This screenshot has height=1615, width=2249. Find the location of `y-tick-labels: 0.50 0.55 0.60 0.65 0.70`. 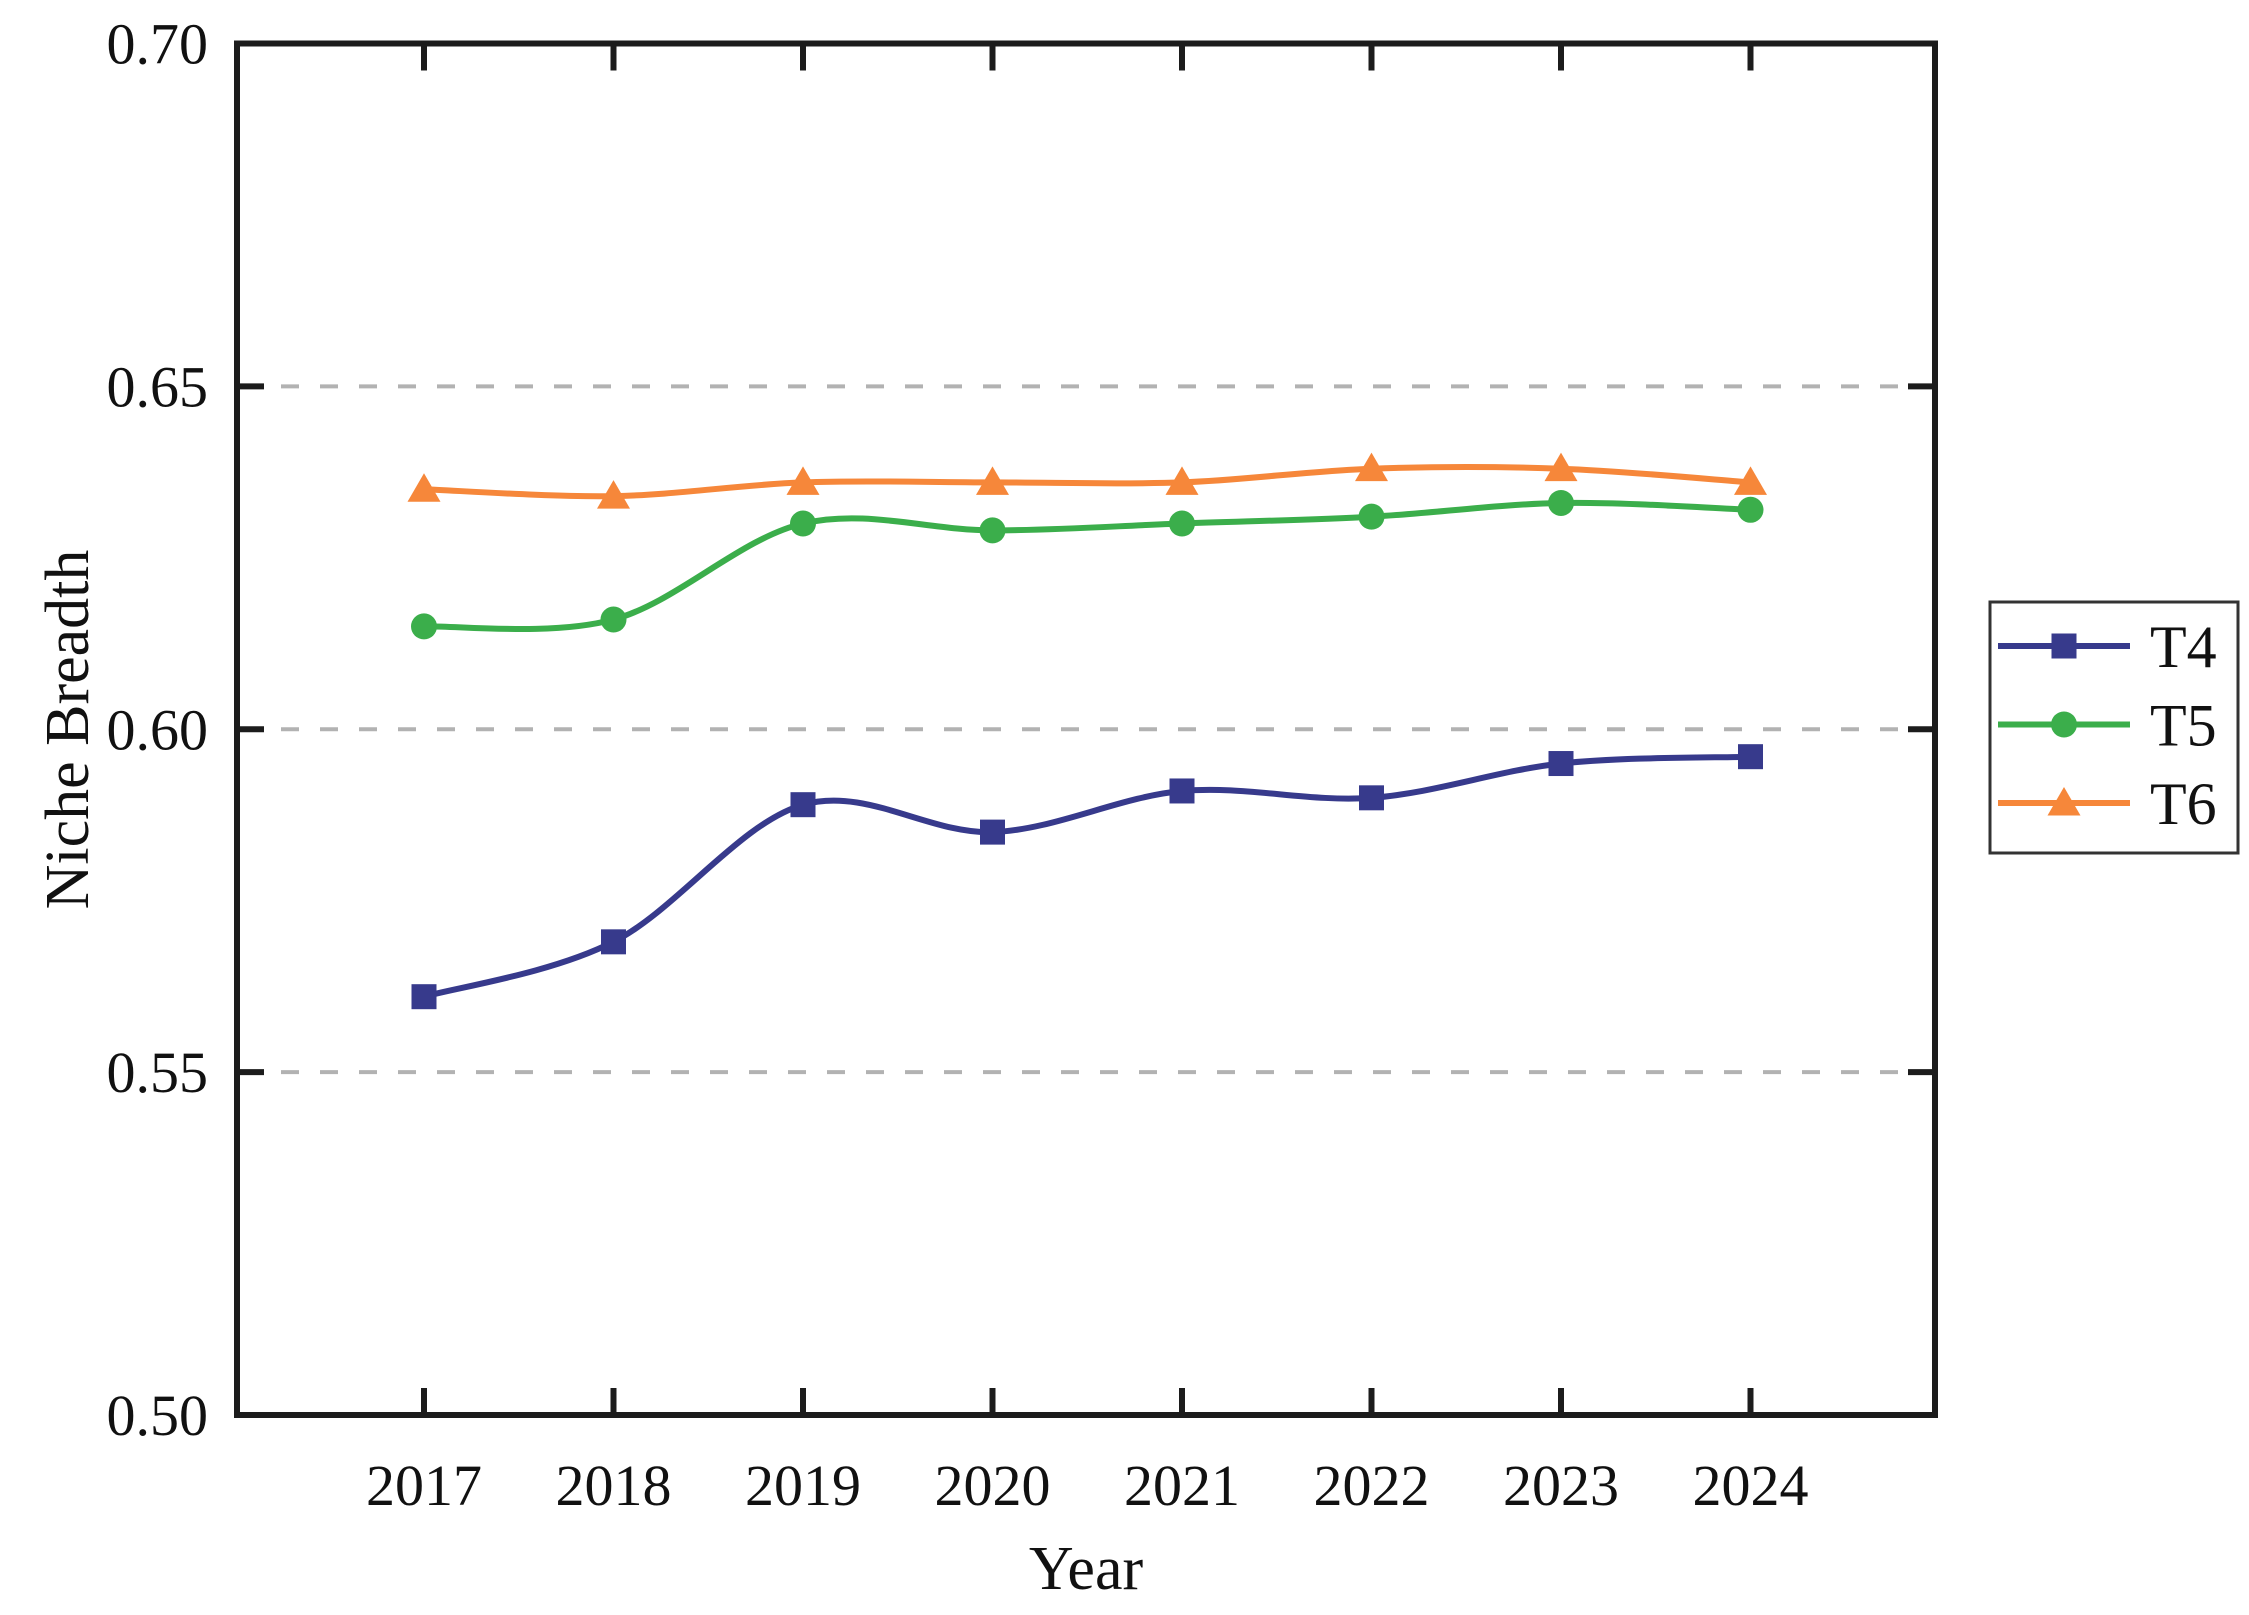

y-tick-labels: 0.50 0.55 0.60 0.65 0.70 is located at coordinates (158, 730).